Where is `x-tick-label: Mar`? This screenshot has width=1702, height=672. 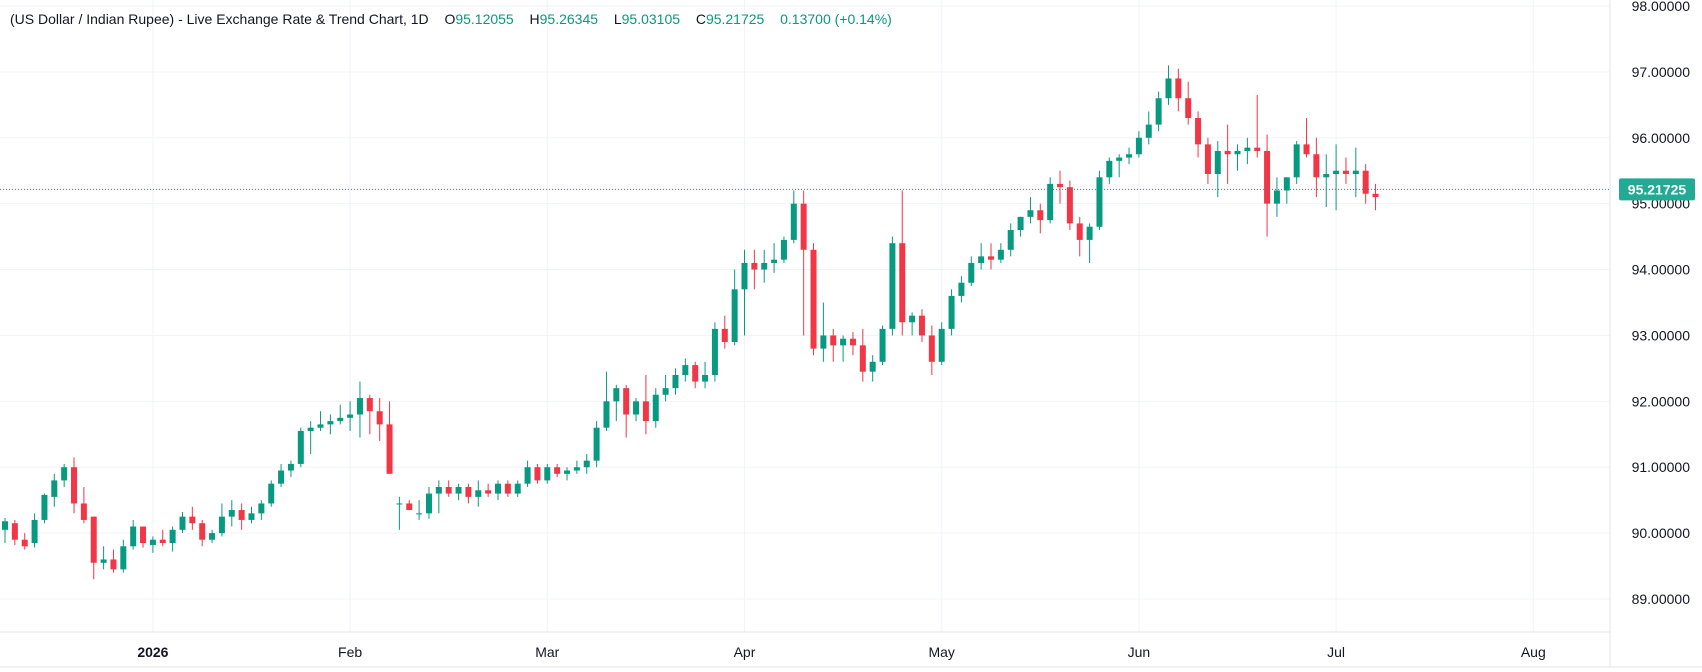 x-tick-label: Mar is located at coordinates (547, 652).